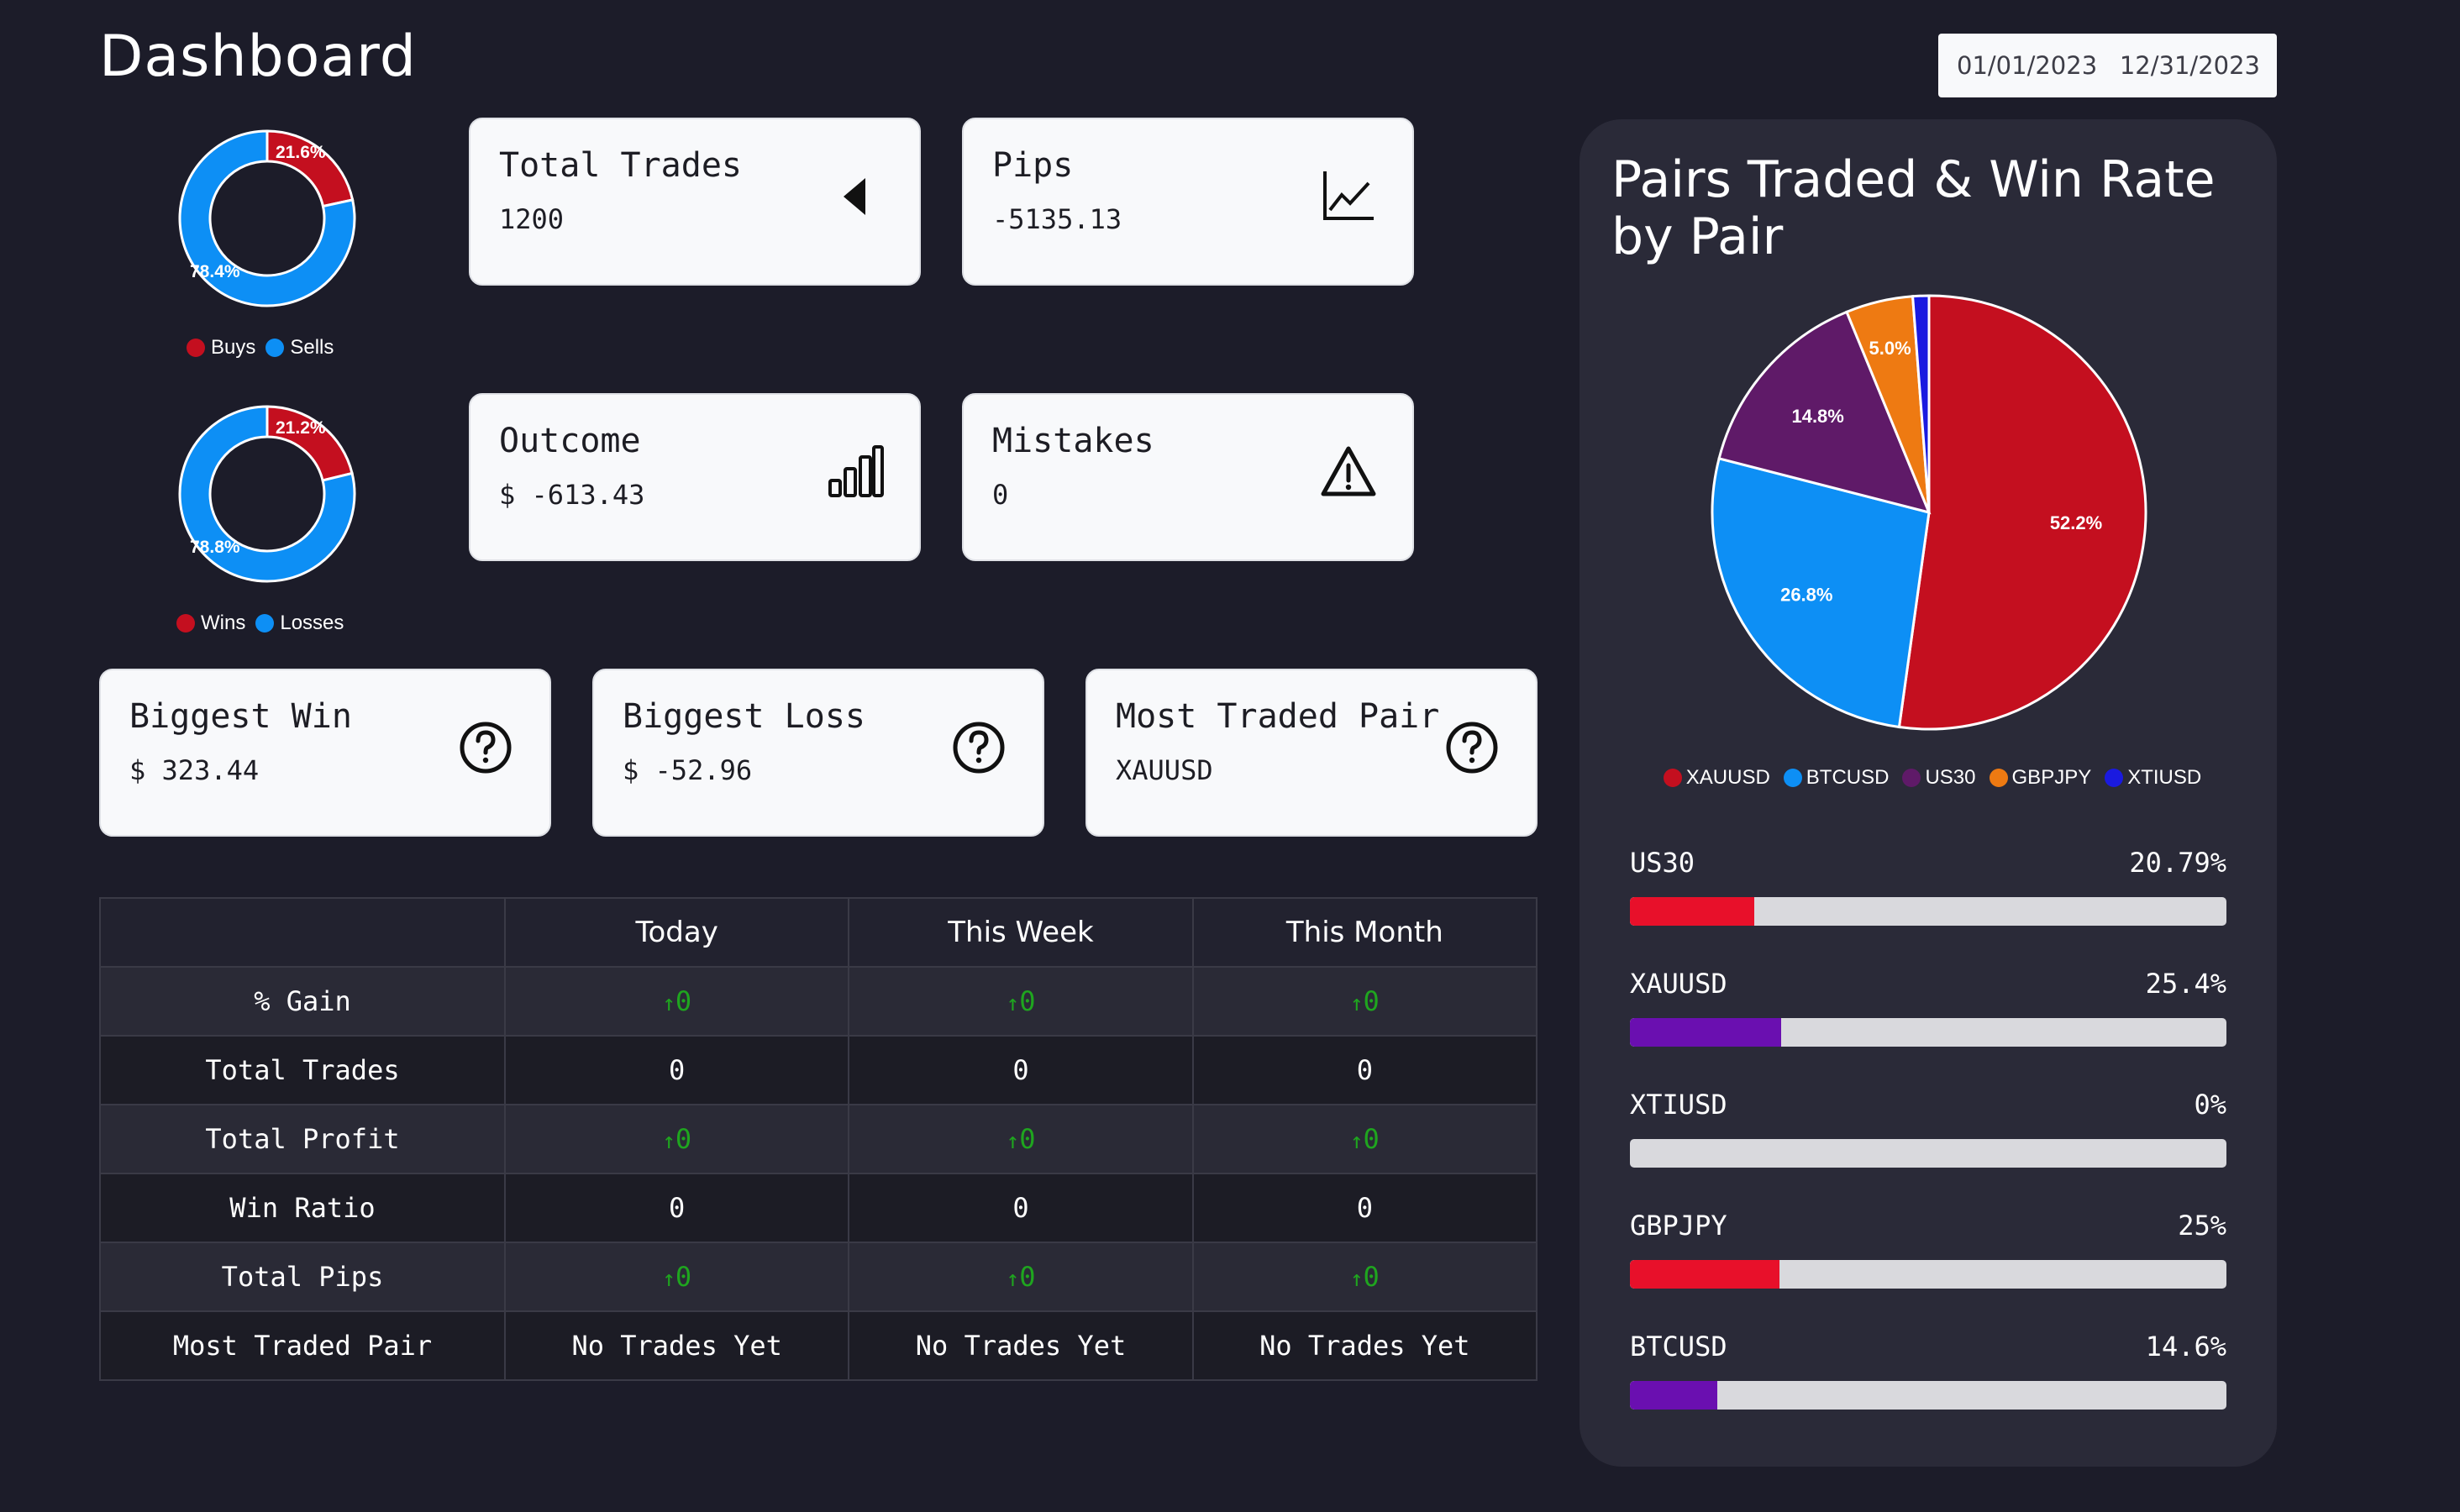 The width and height of the screenshot is (2460, 1512). What do you see at coordinates (855, 196) in the screenshot?
I see `caret-left-icon` at bounding box center [855, 196].